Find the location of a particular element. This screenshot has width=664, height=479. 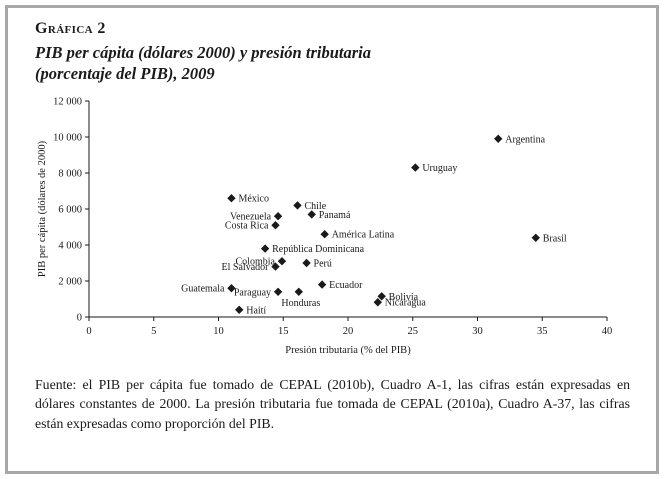

x-tick-label: 20 is located at coordinates (348, 331).